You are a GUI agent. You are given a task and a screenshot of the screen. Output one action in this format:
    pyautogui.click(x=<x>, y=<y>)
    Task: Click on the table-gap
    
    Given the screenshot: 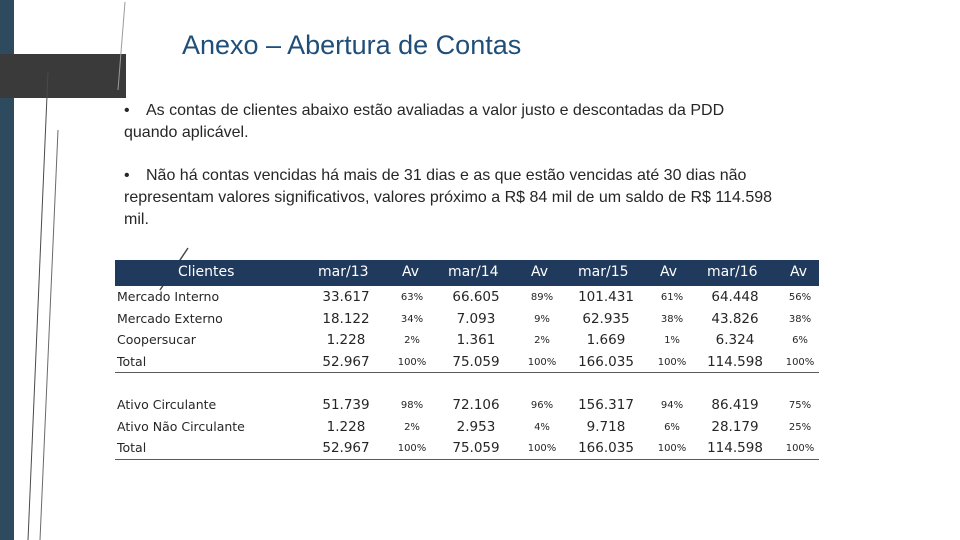 What is the action you would take?
    pyautogui.click(x=467, y=383)
    